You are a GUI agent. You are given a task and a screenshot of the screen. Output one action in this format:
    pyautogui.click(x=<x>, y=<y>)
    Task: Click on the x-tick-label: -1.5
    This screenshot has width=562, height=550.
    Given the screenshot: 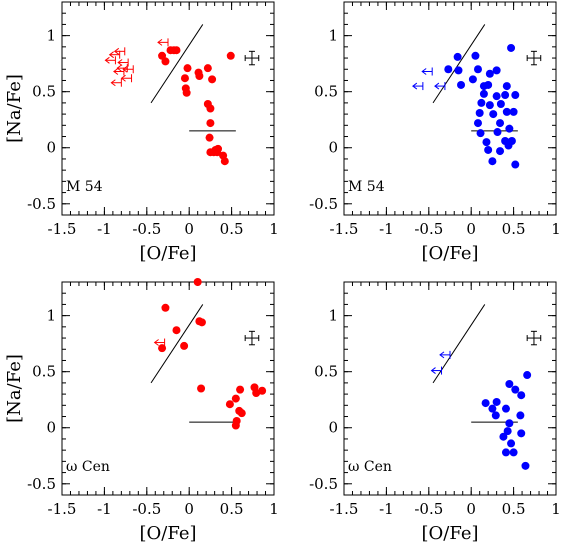 What is the action you would take?
    pyautogui.click(x=62, y=229)
    